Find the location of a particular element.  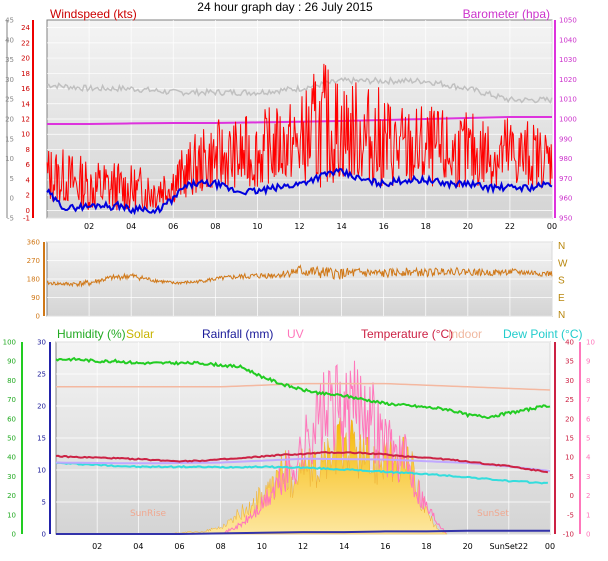

baro-tick-label: 970 is located at coordinates (565, 179).